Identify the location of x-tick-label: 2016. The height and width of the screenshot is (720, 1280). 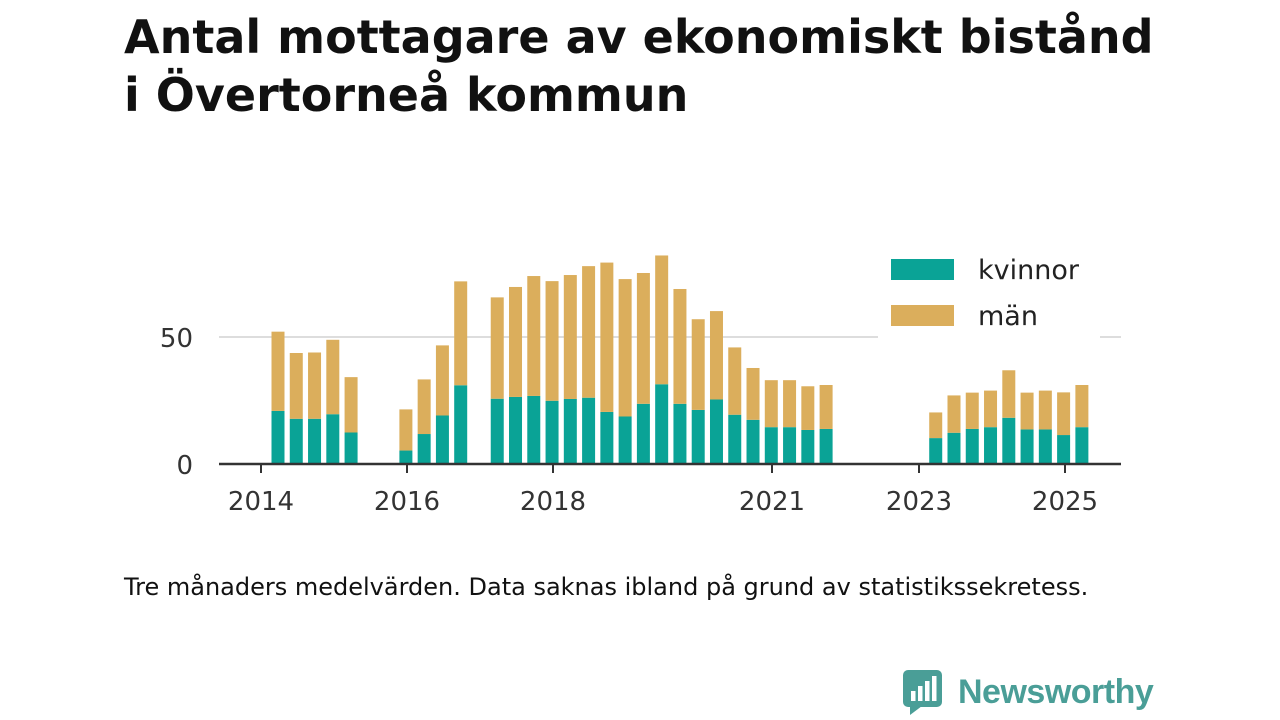
(407, 502).